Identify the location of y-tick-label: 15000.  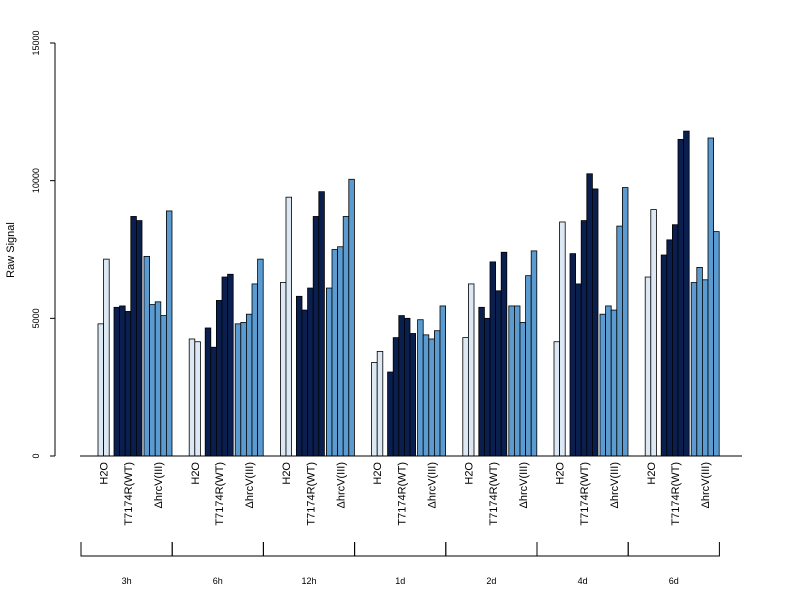
(36, 42).